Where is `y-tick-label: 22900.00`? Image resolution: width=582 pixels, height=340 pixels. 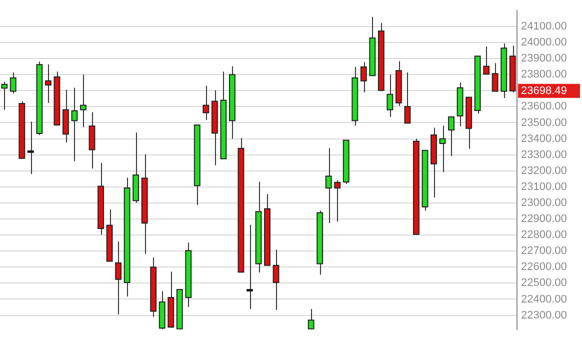 y-tick-label: 22900.00 is located at coordinates (544, 219).